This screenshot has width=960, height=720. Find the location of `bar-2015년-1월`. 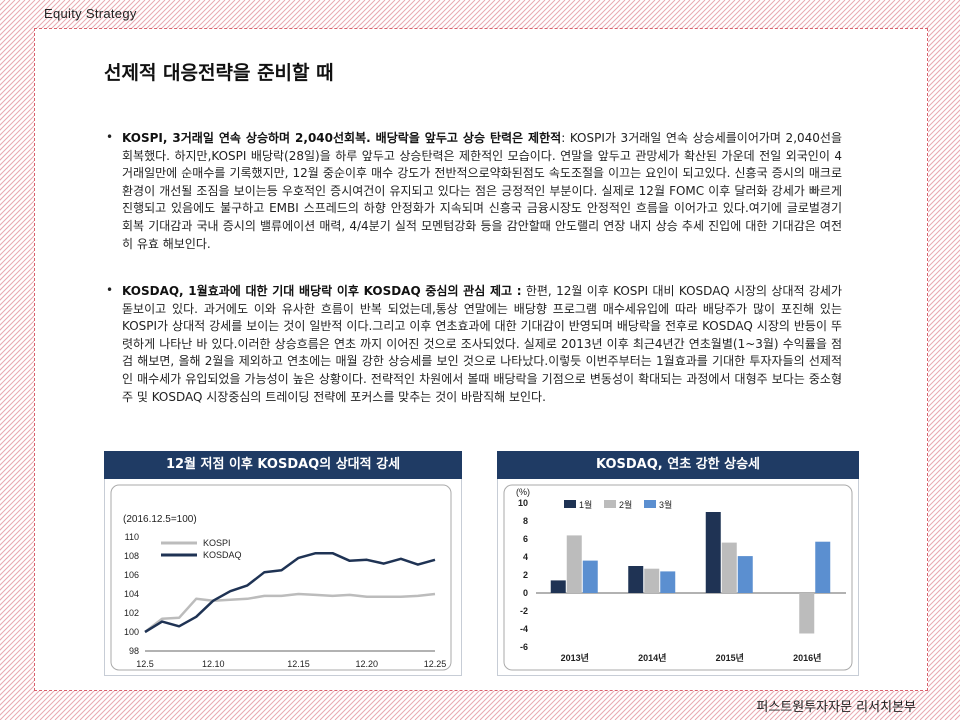

bar-2015년-1월 is located at coordinates (713, 552).